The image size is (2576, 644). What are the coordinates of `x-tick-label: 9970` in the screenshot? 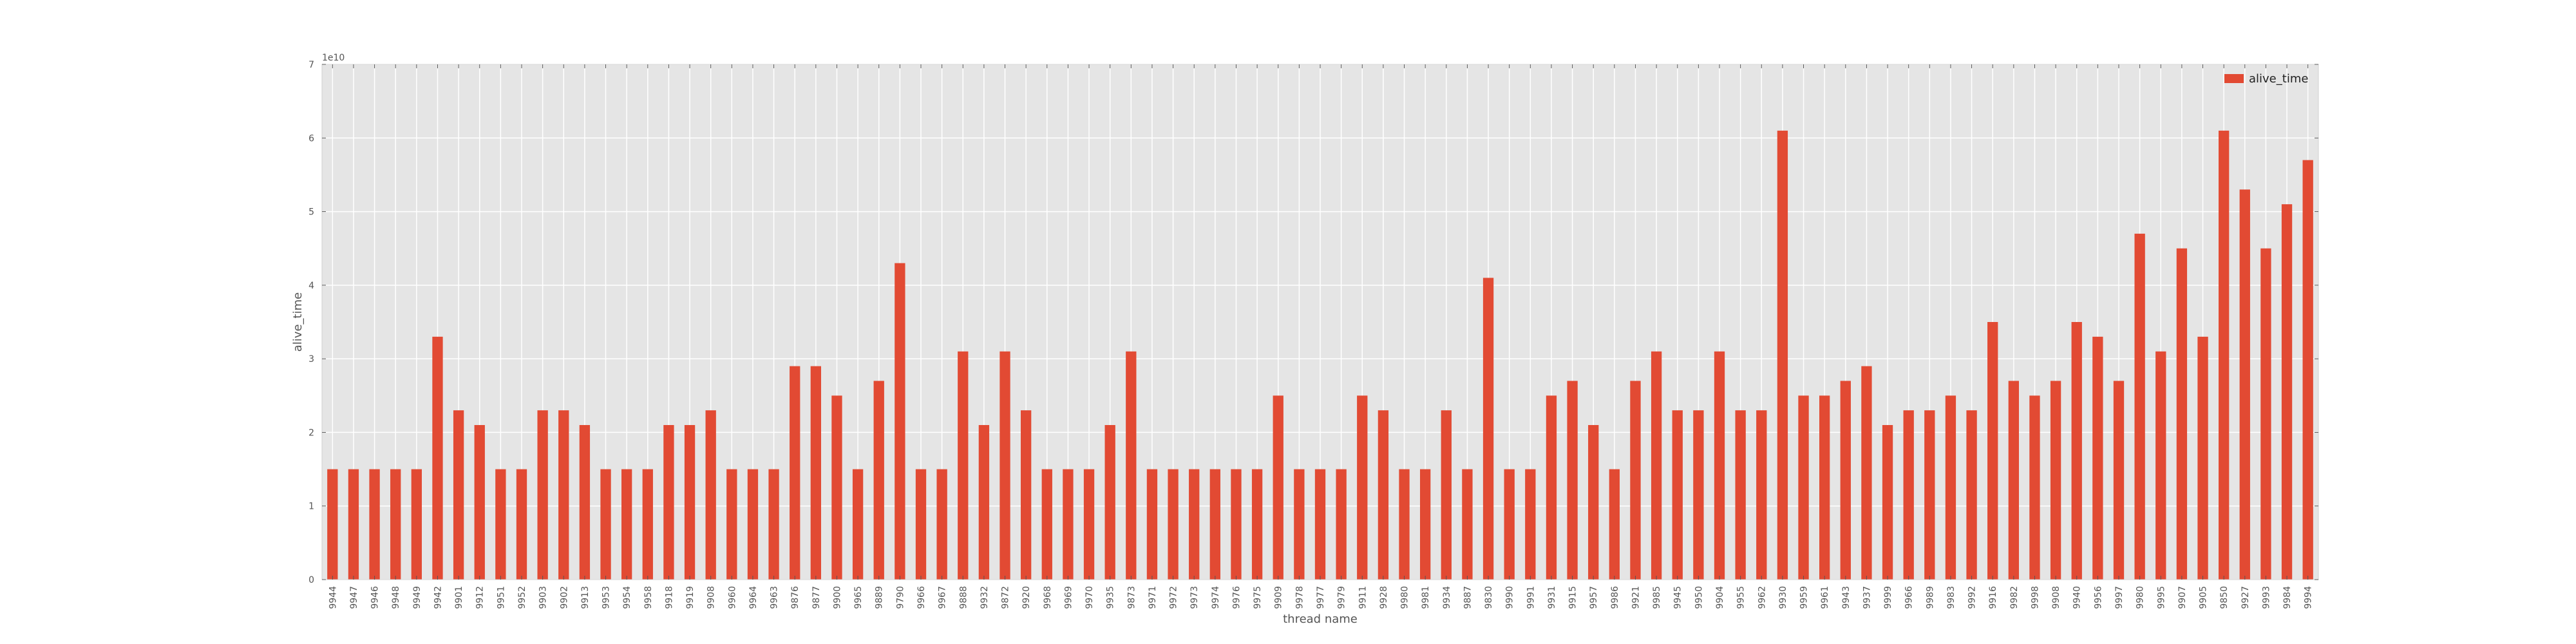 It's located at (1090, 597).